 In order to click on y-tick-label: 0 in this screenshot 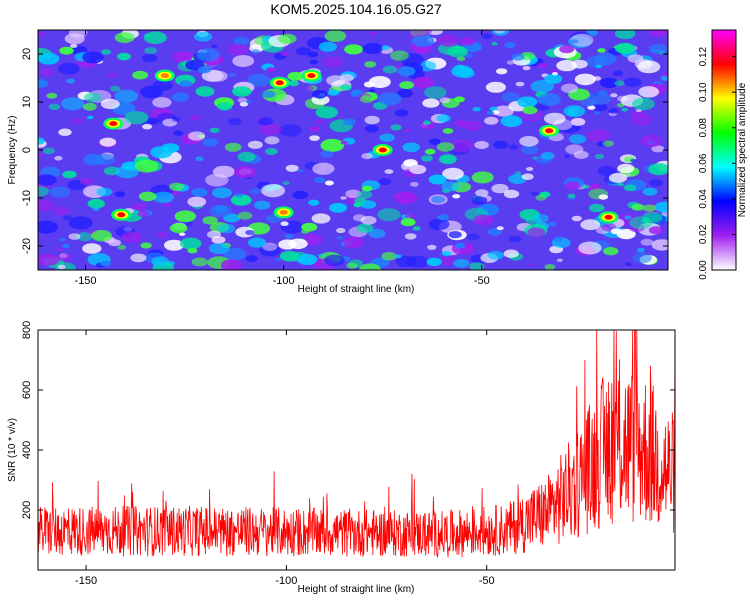, I will do `click(27, 150)`.